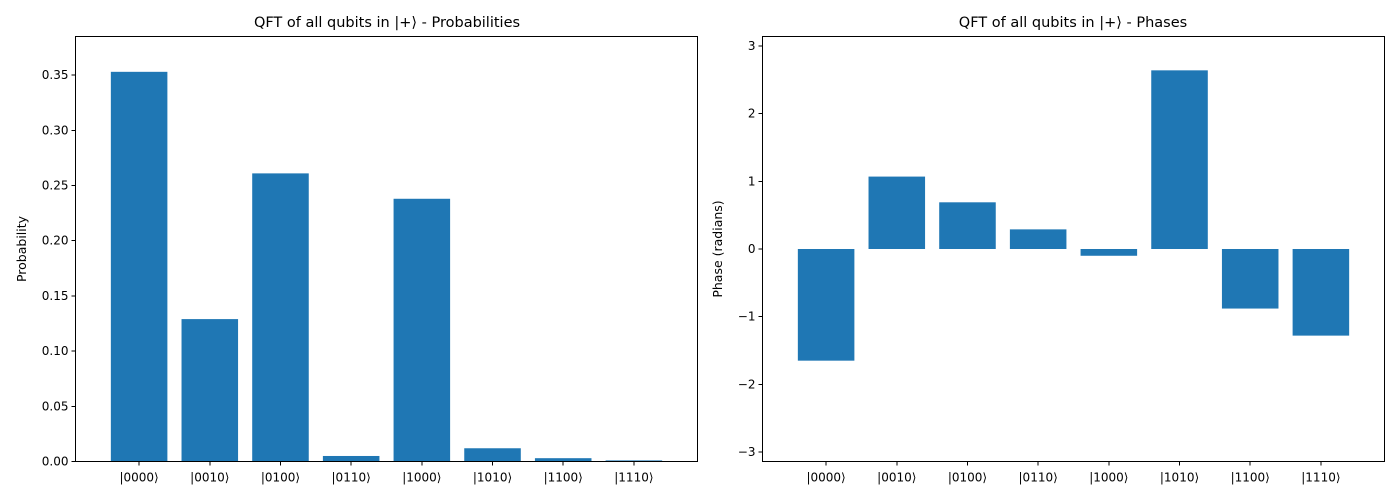 The height and width of the screenshot is (500, 1400). Describe the element at coordinates (387, 23) in the screenshot. I see `chart-title: QFT of all qubits in |+⟩ - Probabilities` at that location.